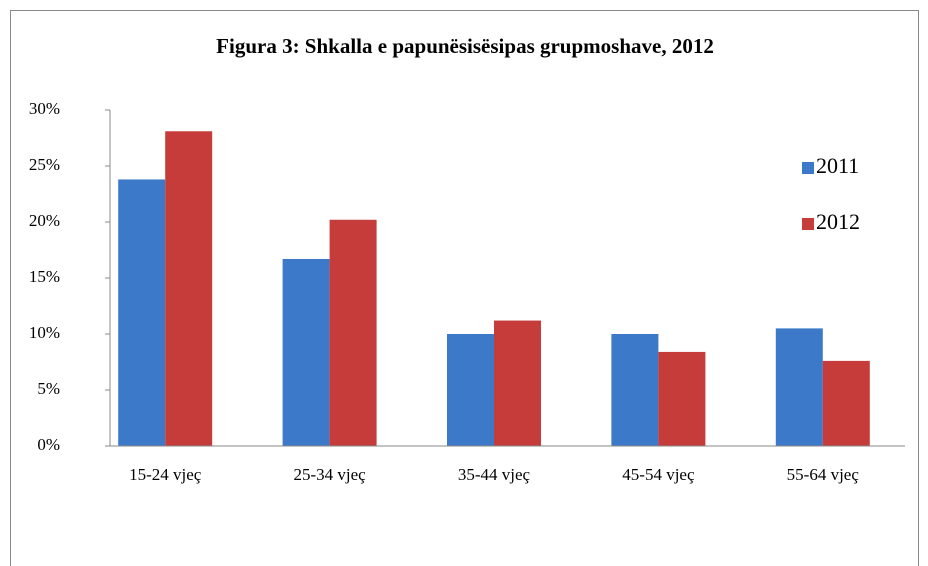 The height and width of the screenshot is (566, 928). What do you see at coordinates (44, 332) in the screenshot?
I see `y-tick-label: 10%` at bounding box center [44, 332].